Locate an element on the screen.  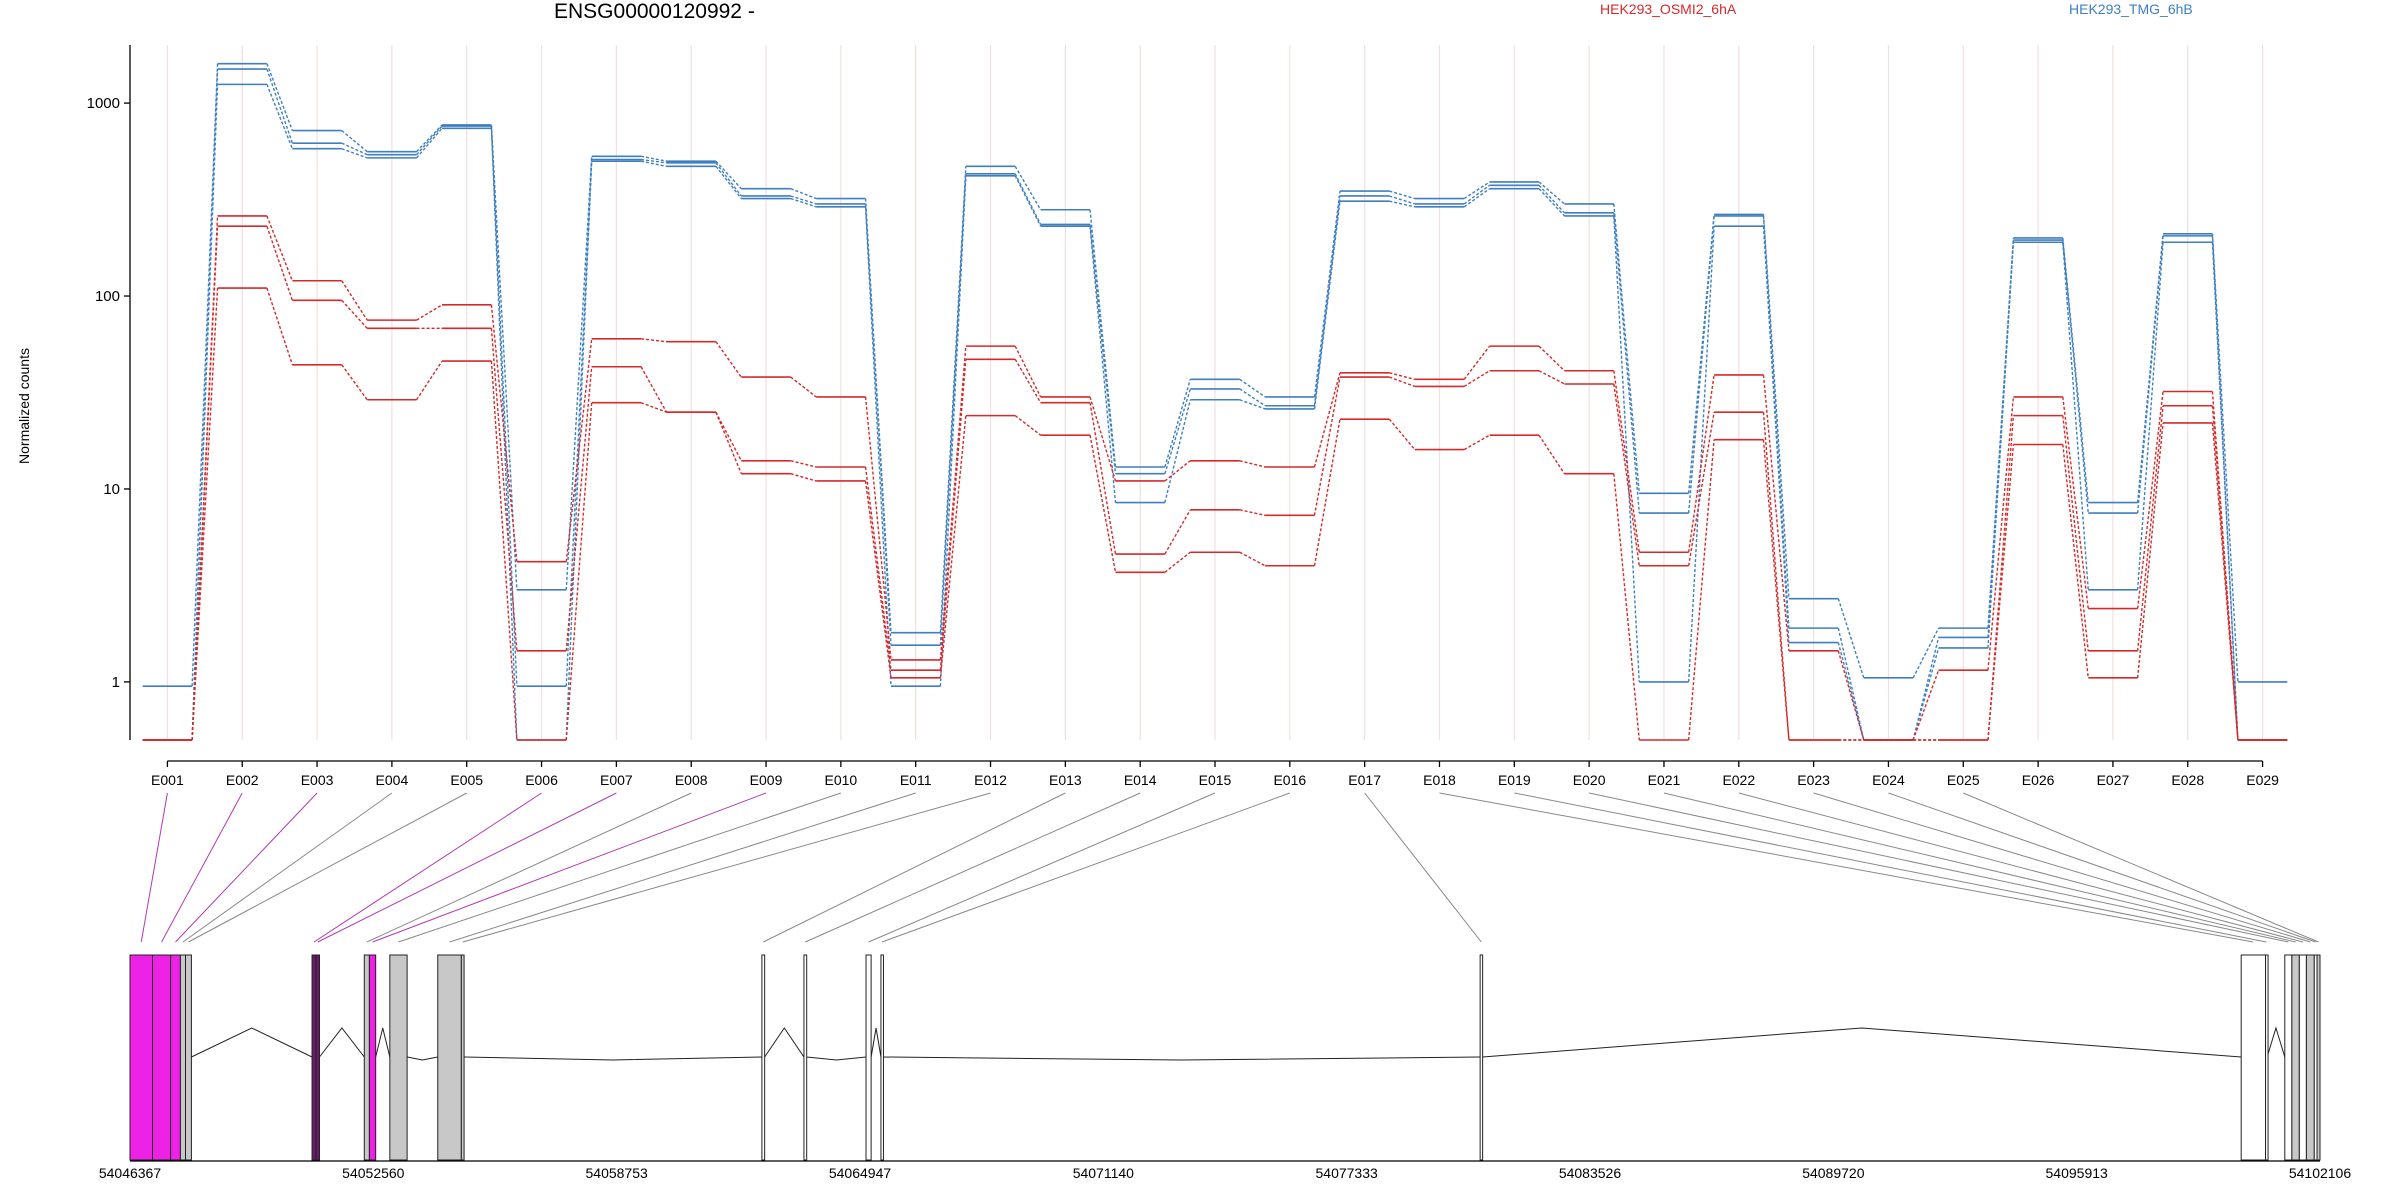
x-tick-label: E016 is located at coordinates (1289, 780).